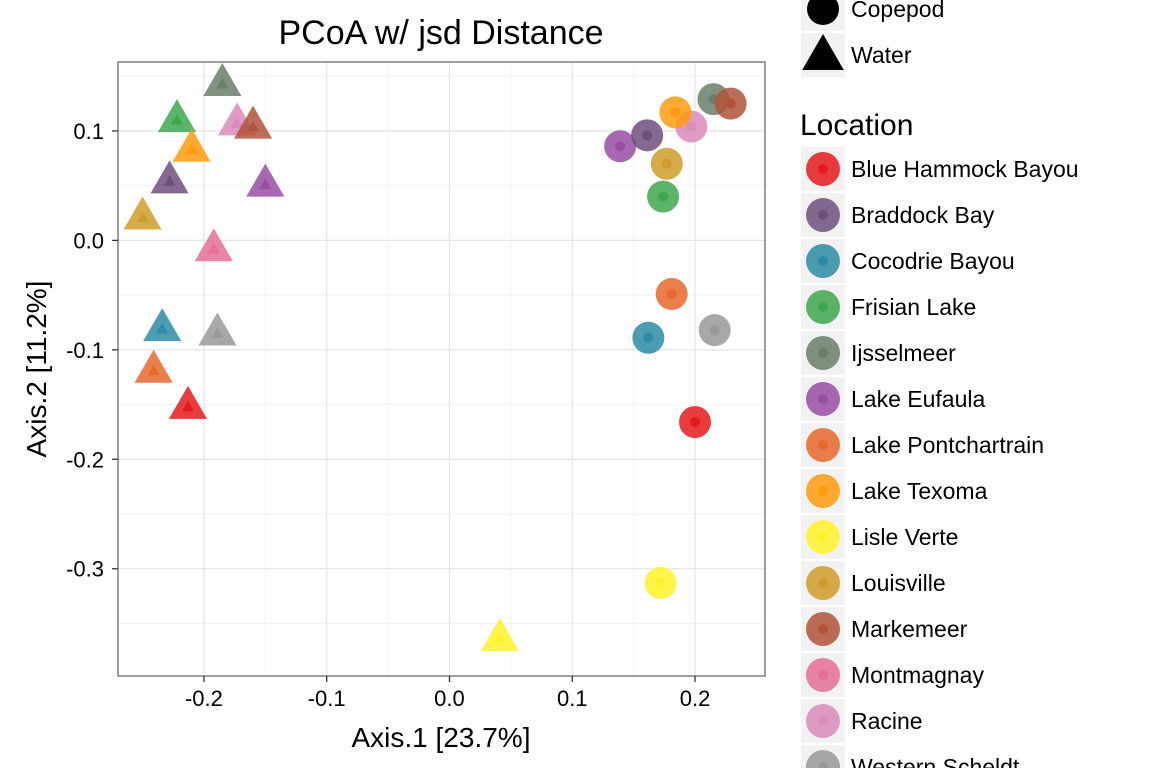  Describe the element at coordinates (327, 698) in the screenshot. I see `x-tick-label: -0.1` at that location.